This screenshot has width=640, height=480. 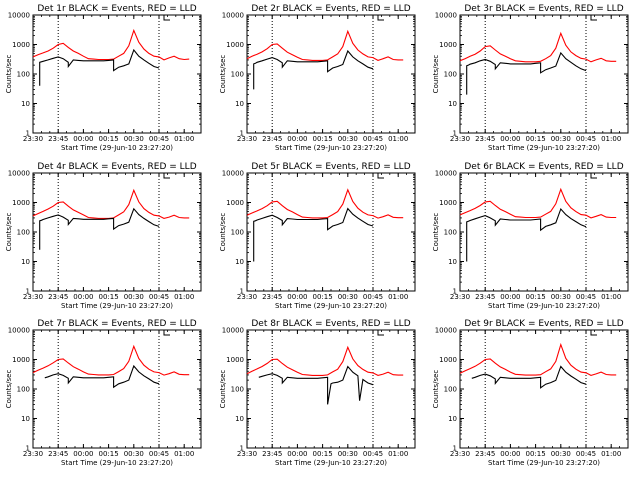 What do you see at coordinates (543, 324) in the screenshot?
I see `panel-title: Det 9r BLACK = Events, RED = LLD` at bounding box center [543, 324].